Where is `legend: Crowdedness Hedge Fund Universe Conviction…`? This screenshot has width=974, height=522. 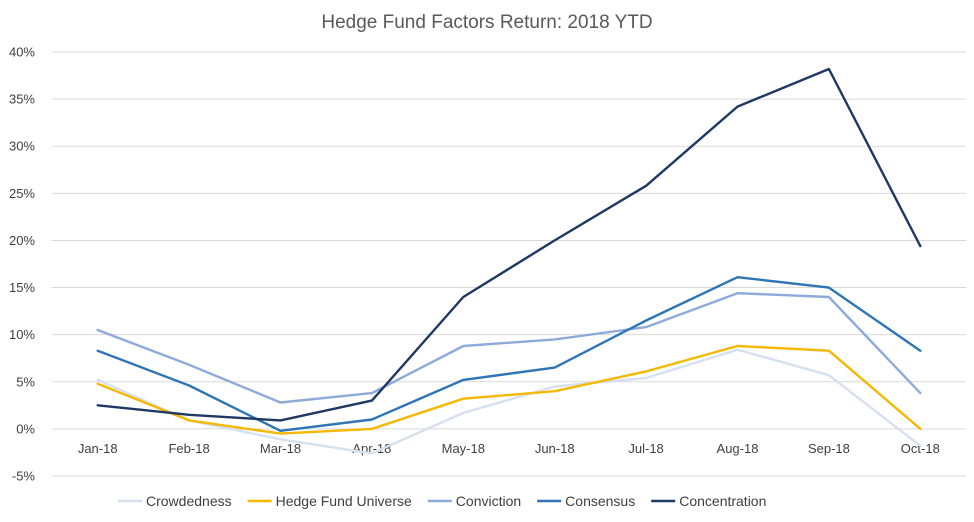
legend: Crowdedness Hedge Fund Universe Conviction… is located at coordinates (442, 501).